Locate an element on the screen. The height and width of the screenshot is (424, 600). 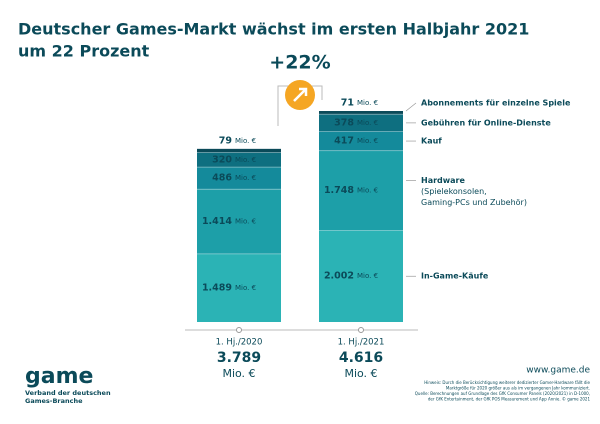
value-label: 2.002 is located at coordinates (339, 276).